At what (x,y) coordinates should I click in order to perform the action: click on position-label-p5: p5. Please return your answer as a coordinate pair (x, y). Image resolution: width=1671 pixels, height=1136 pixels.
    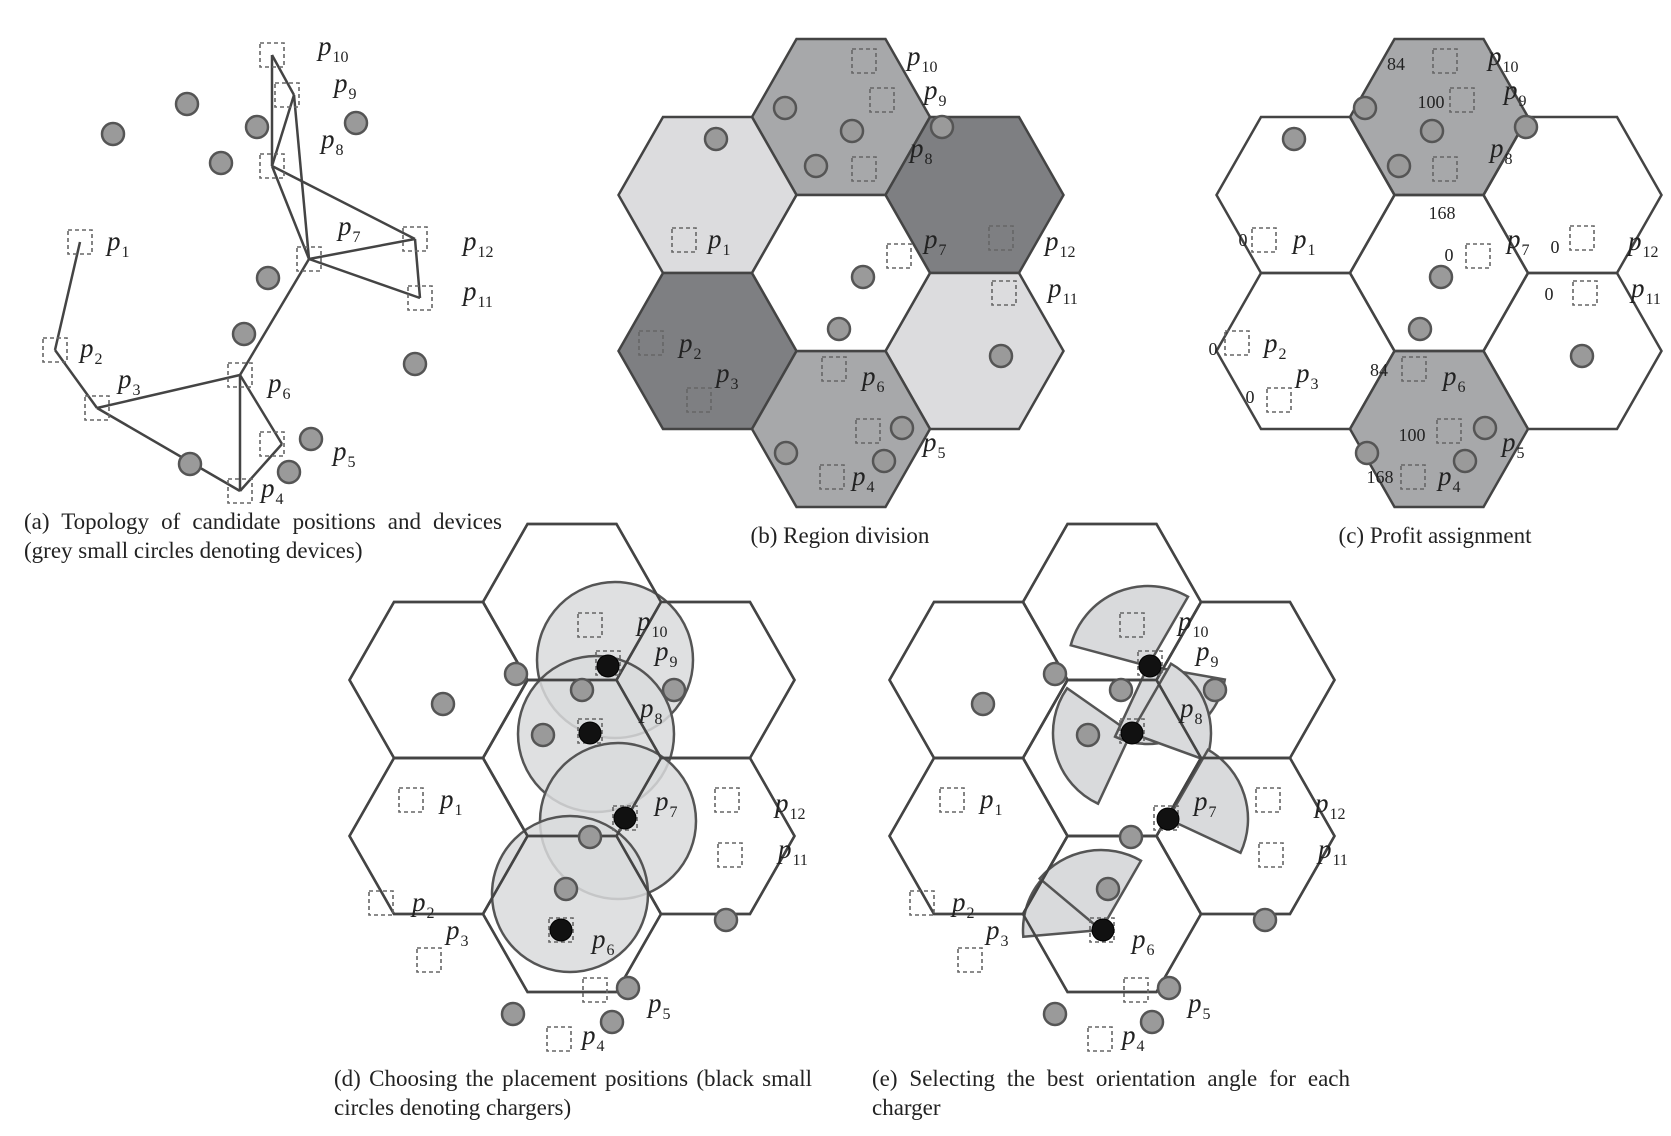
    Looking at the image, I should click on (1198, 1005).